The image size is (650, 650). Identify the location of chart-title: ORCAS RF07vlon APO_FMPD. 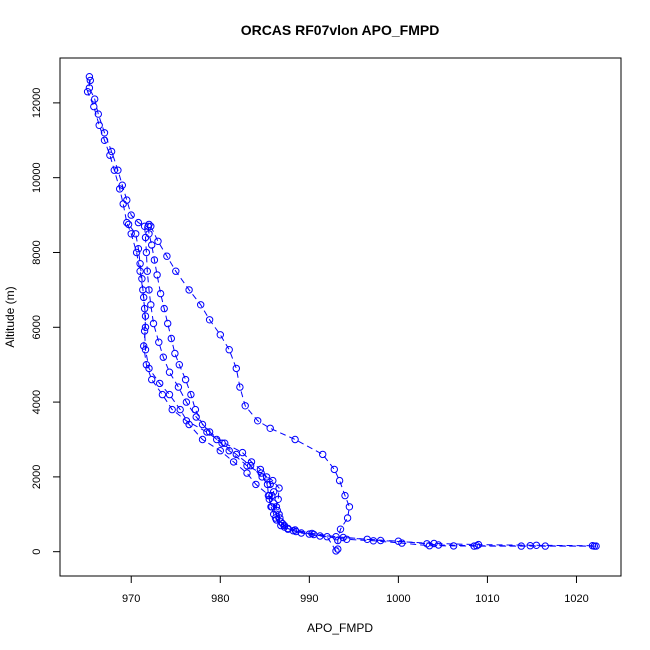
(340, 30).